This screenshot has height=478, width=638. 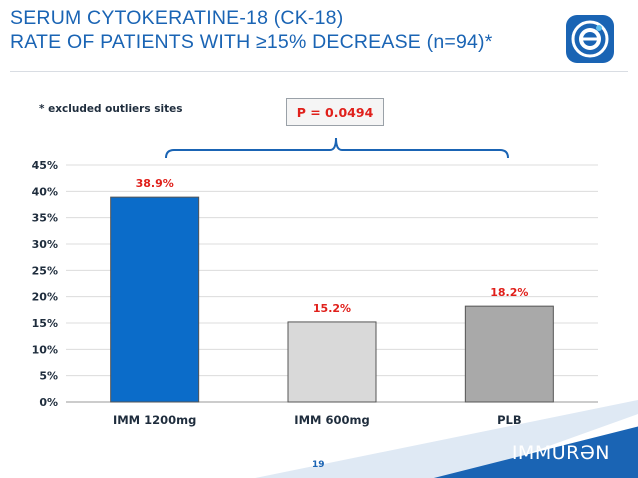 What do you see at coordinates (45, 297) in the screenshot?
I see `y-tick-label: 20%` at bounding box center [45, 297].